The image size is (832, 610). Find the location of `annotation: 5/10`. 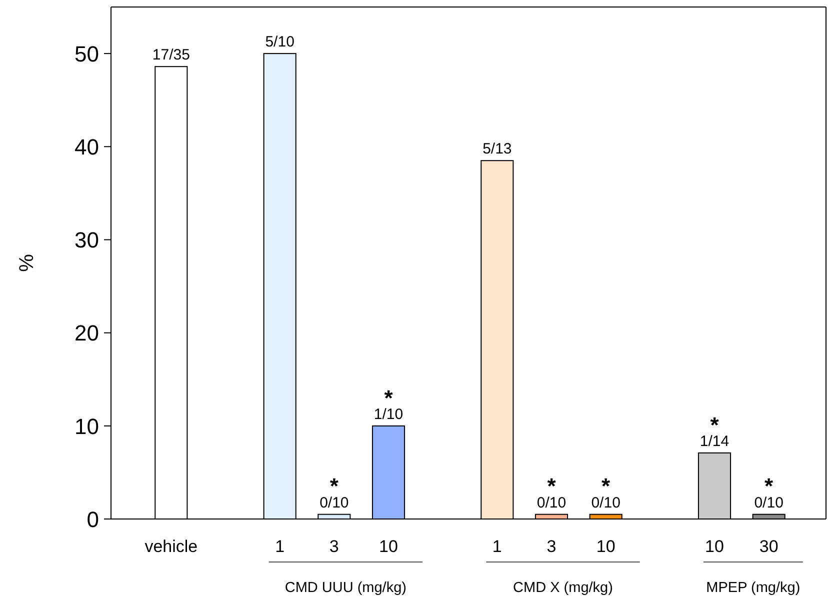

annotation: 5/10 is located at coordinates (279, 42).